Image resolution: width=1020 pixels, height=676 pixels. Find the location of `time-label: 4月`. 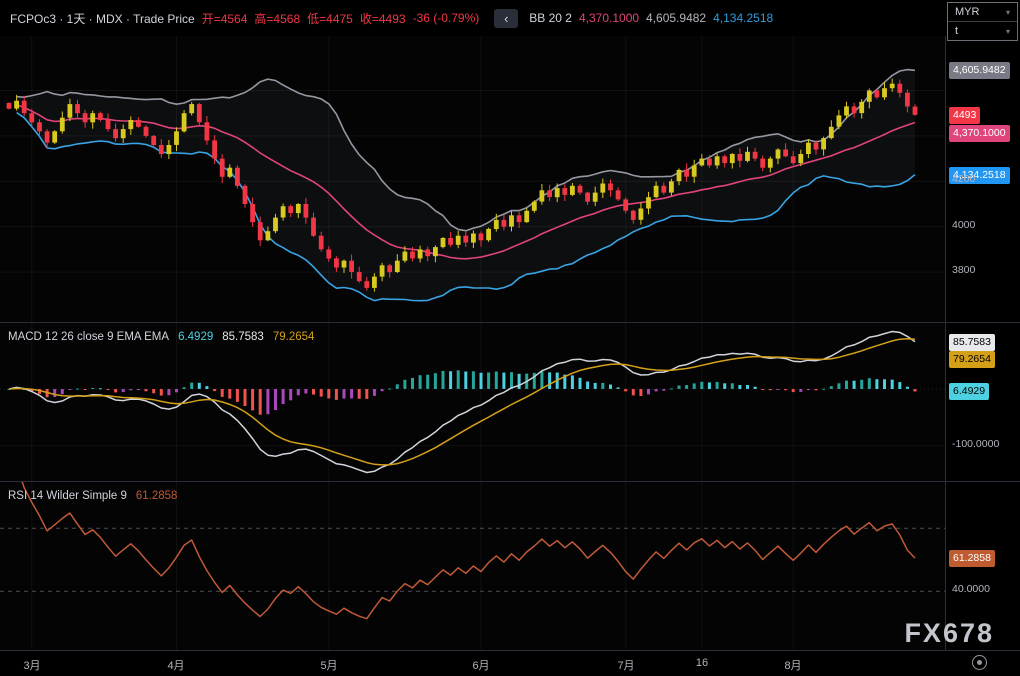

time-label: 4月 is located at coordinates (176, 666).